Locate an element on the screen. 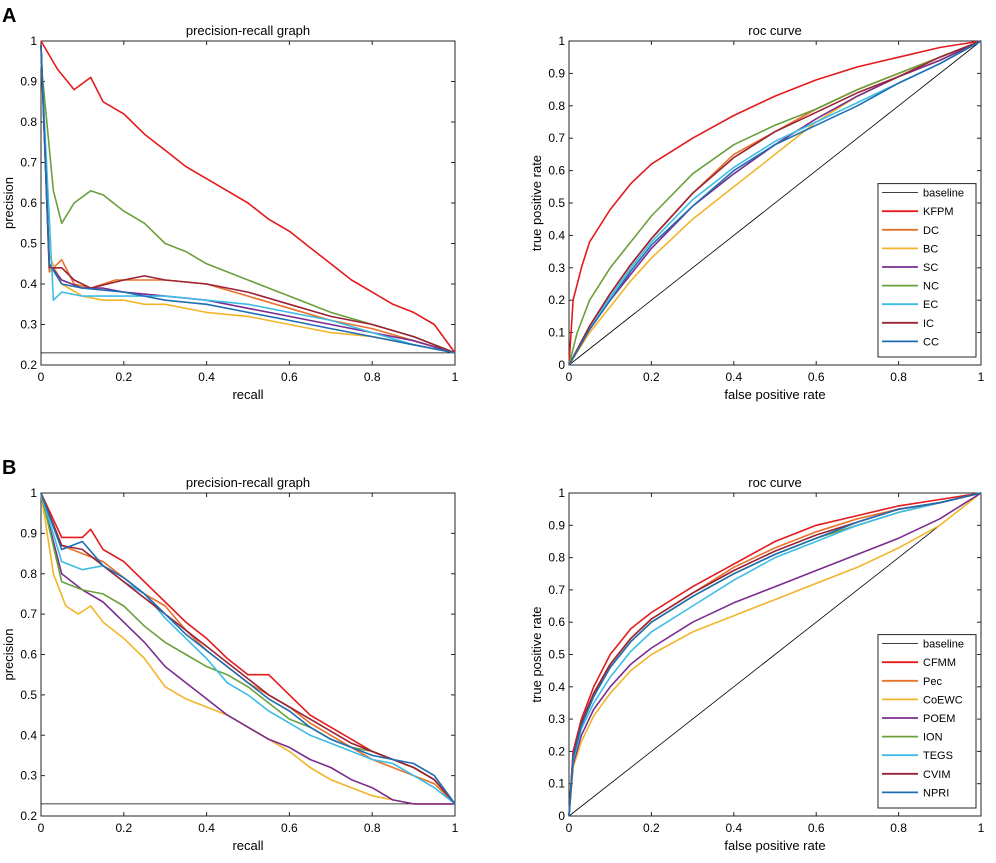 The width and height of the screenshot is (996, 863). legend-label: NC is located at coordinates (931, 287).